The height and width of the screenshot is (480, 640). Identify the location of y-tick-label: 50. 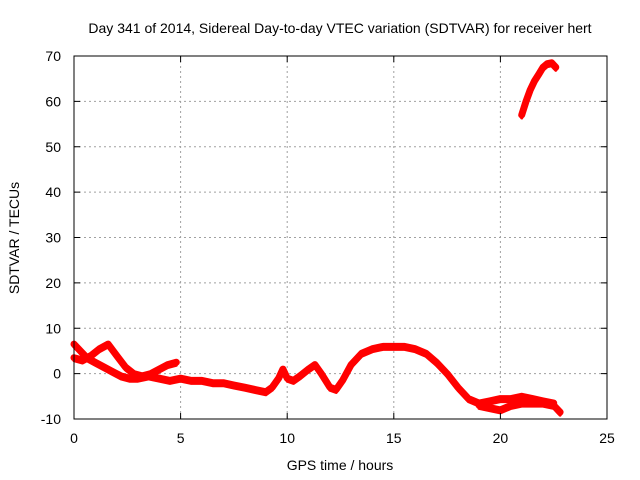
(53, 147).